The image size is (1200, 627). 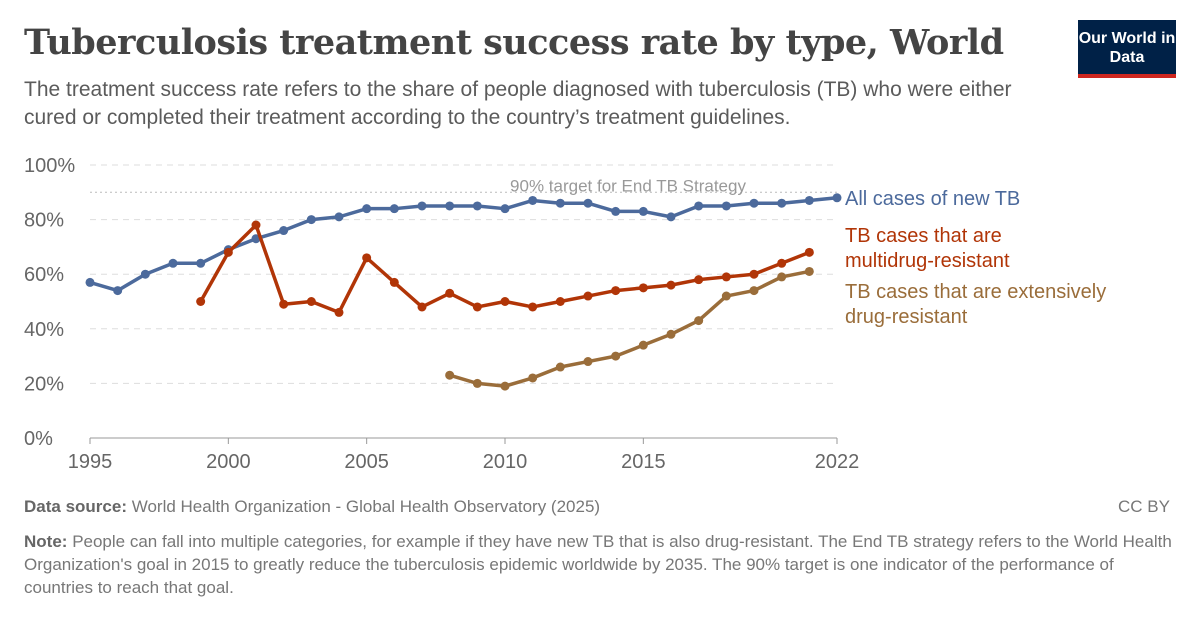 What do you see at coordinates (44, 221) in the screenshot?
I see `y-tick-label: 80%` at bounding box center [44, 221].